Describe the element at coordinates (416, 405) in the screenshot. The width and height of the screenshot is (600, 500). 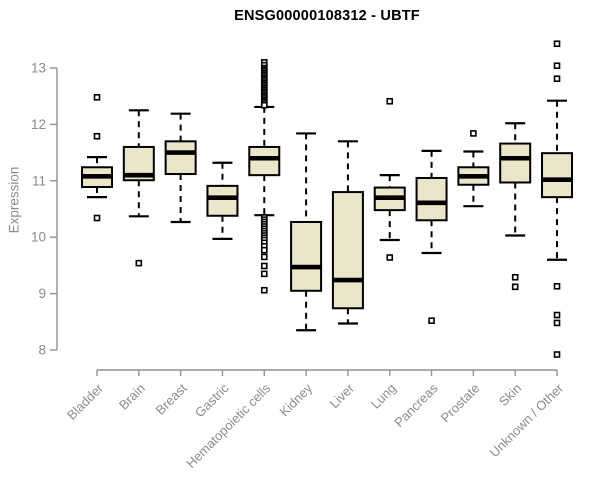
I see `x-tick-label: Pancreas` at that location.